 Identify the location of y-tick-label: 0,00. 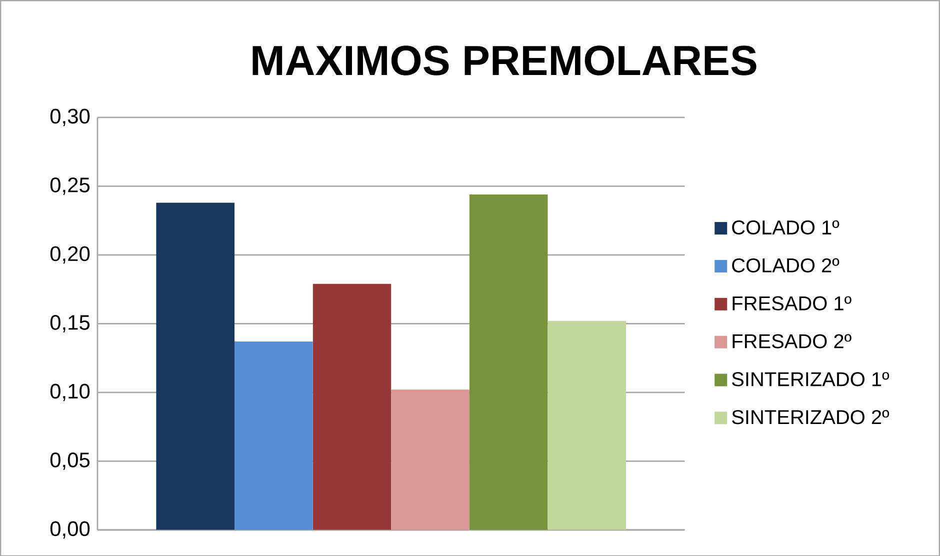
(70, 529).